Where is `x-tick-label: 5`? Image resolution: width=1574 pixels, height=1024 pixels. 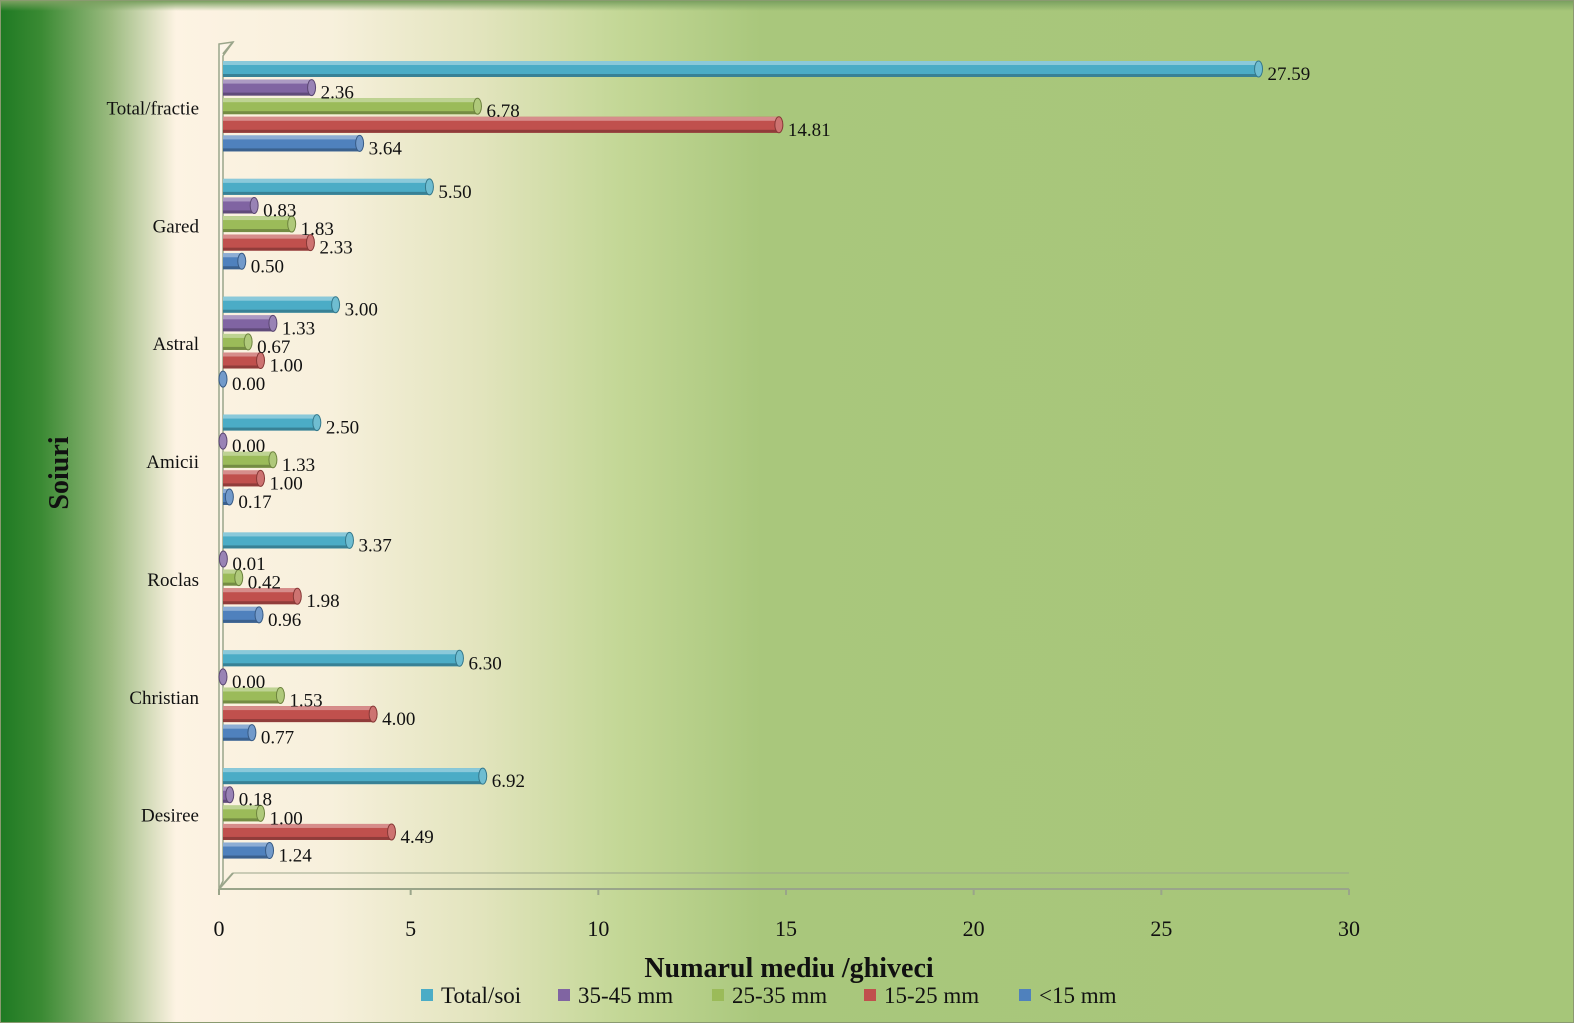
x-tick-label: 5 is located at coordinates (410, 928).